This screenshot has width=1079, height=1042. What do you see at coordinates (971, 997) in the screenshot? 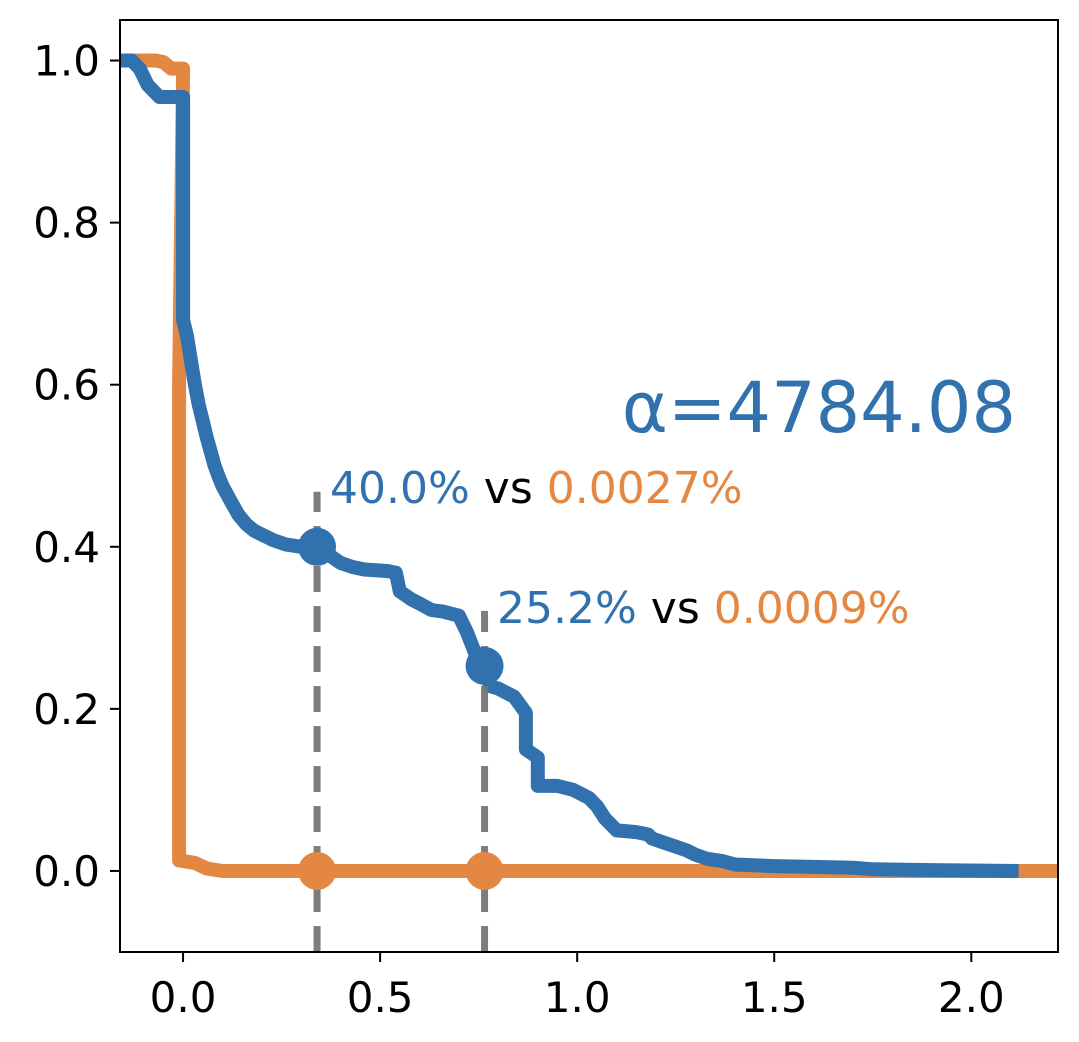
I see `x-tick-label: 2.0` at bounding box center [971, 997].